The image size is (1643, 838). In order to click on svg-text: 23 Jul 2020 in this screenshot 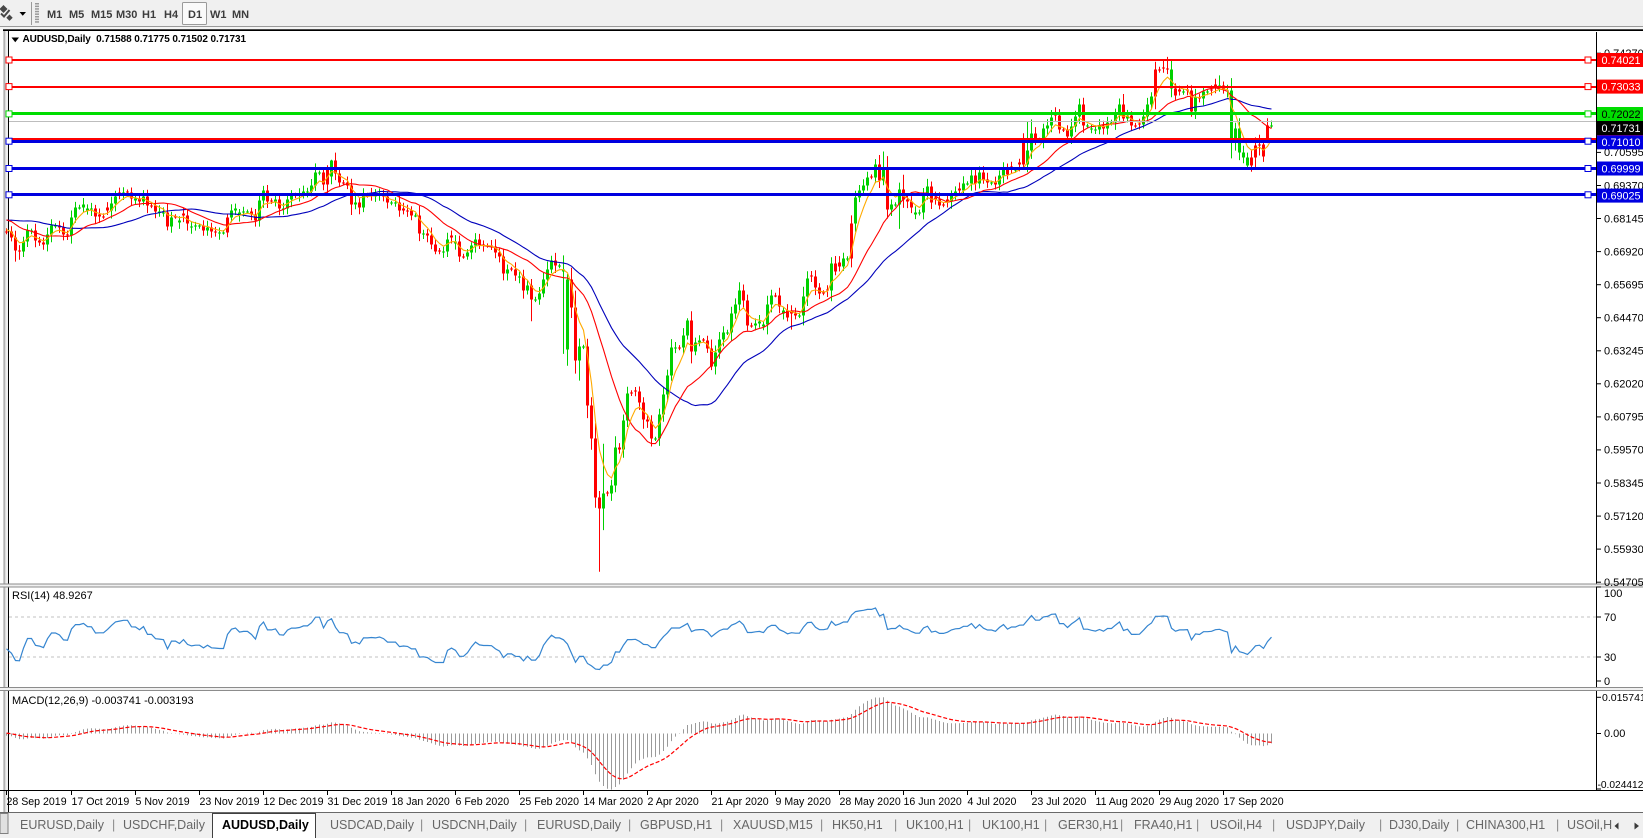, I will do `click(1059, 802)`.